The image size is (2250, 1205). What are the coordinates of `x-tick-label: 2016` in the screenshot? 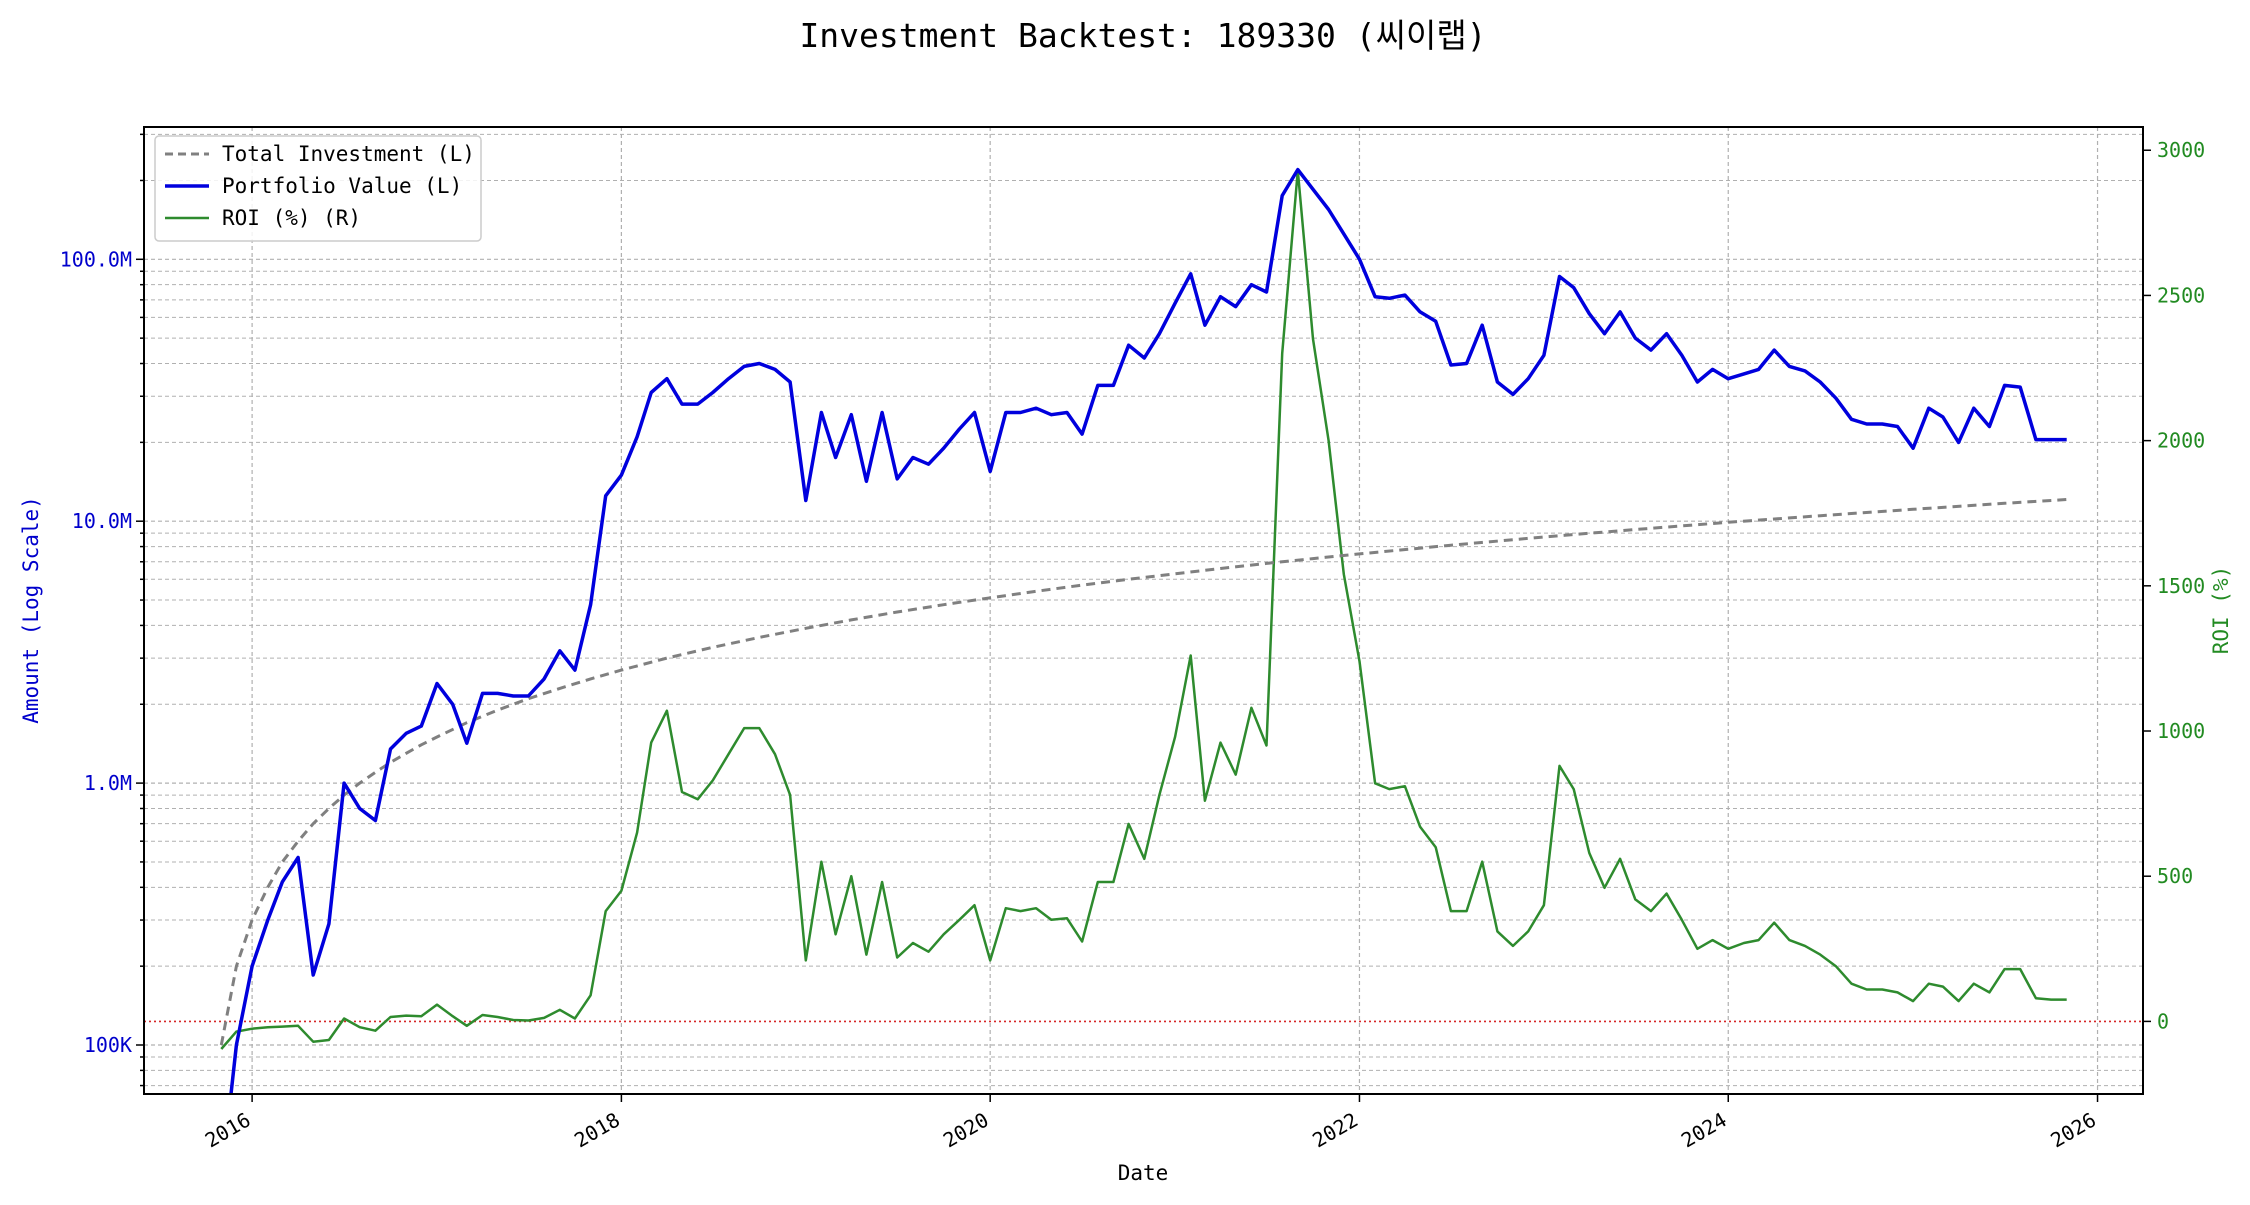 It's located at (228, 1130).